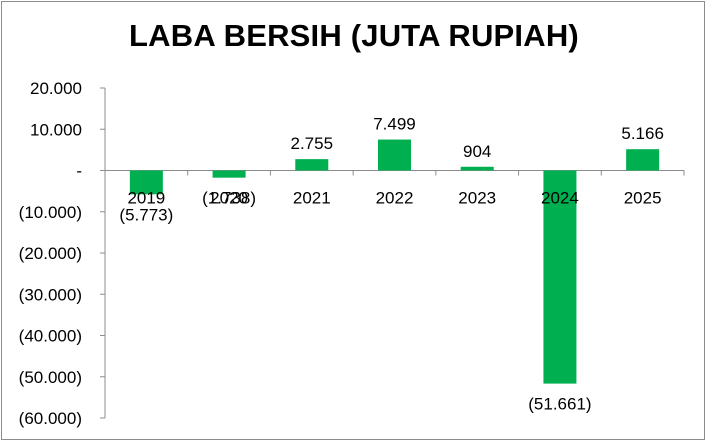 The height and width of the screenshot is (443, 708). I want to click on category-label-2022: 2022, so click(395, 198).